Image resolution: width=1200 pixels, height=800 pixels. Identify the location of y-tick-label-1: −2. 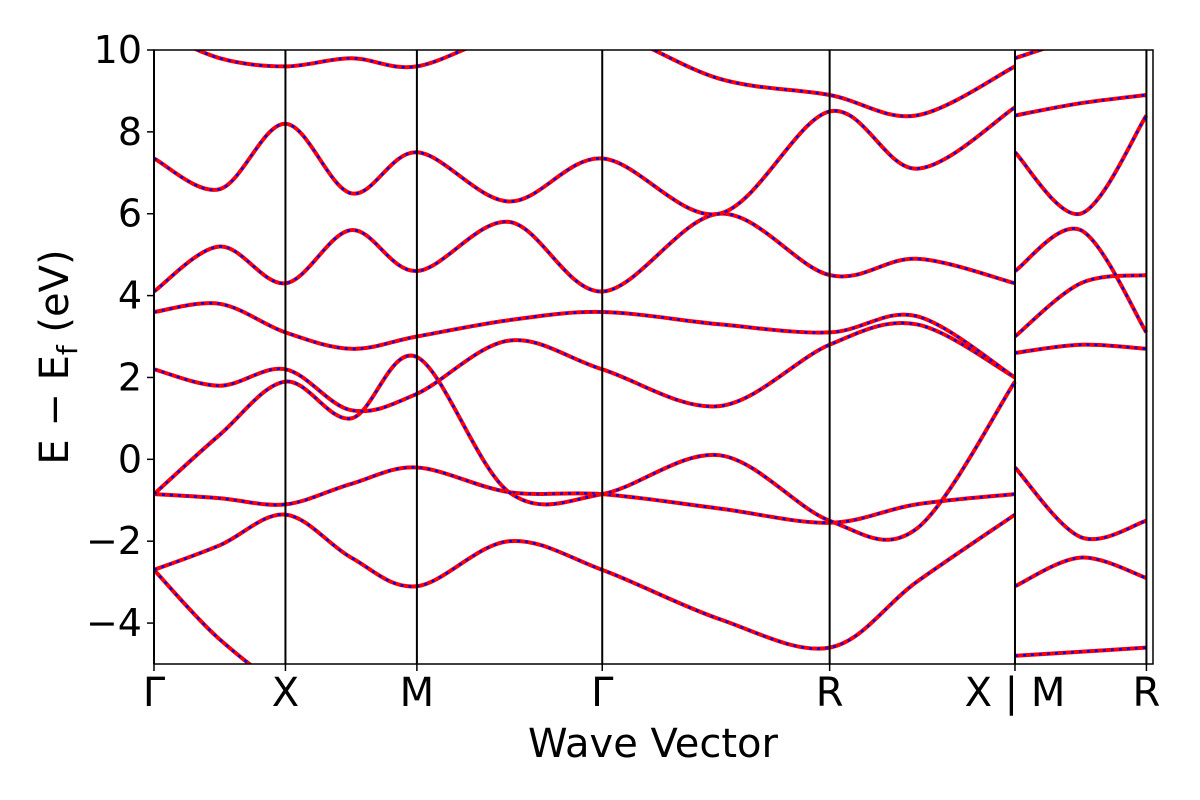
(114, 541).